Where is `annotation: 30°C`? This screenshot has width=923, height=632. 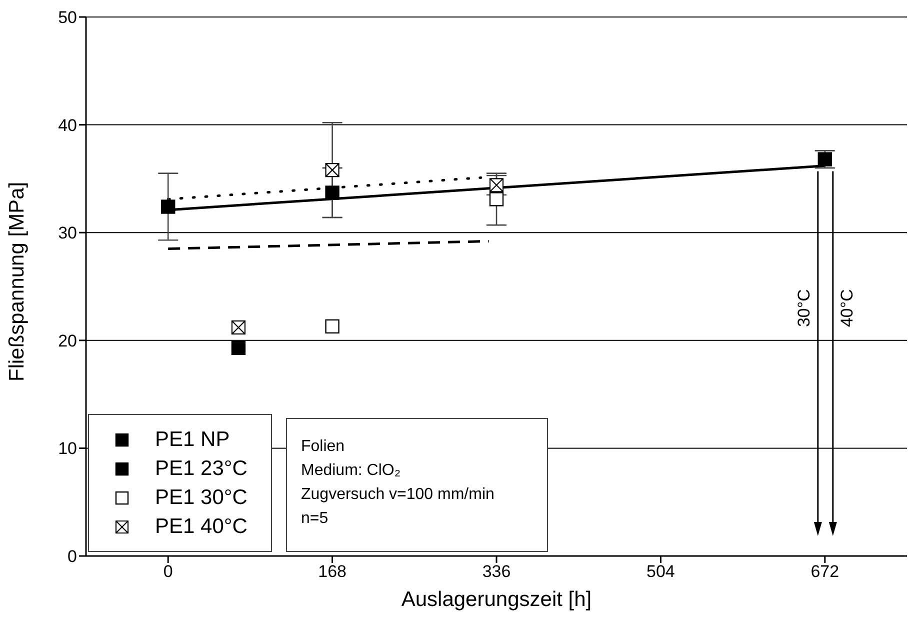
annotation: 30°C is located at coordinates (804, 308).